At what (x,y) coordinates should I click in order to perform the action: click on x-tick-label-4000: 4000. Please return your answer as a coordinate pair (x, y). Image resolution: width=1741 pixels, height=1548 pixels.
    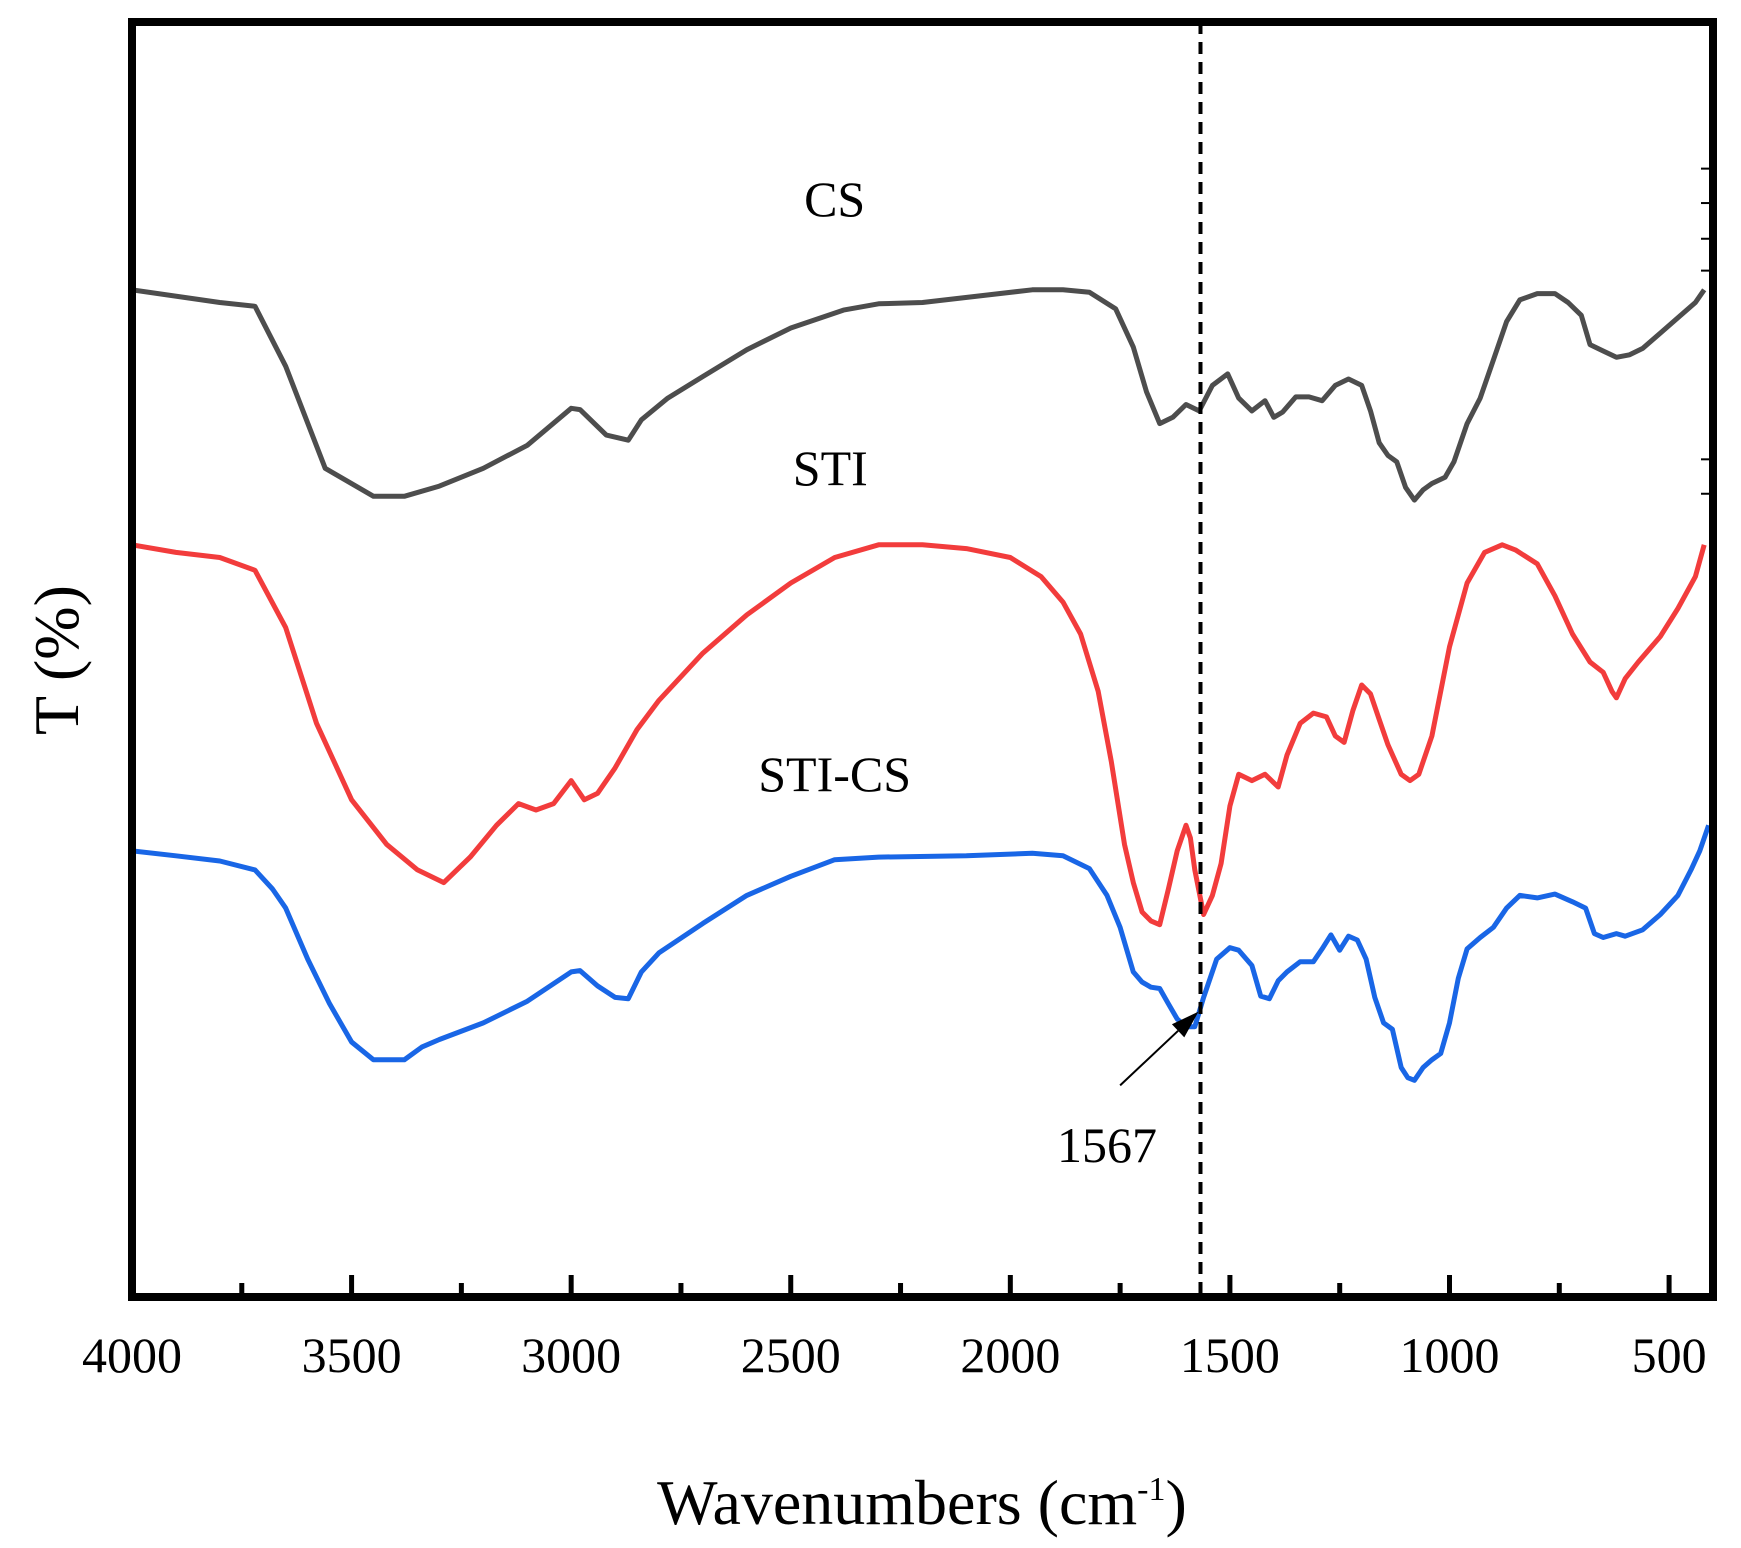
    Looking at the image, I should click on (132, 1355).